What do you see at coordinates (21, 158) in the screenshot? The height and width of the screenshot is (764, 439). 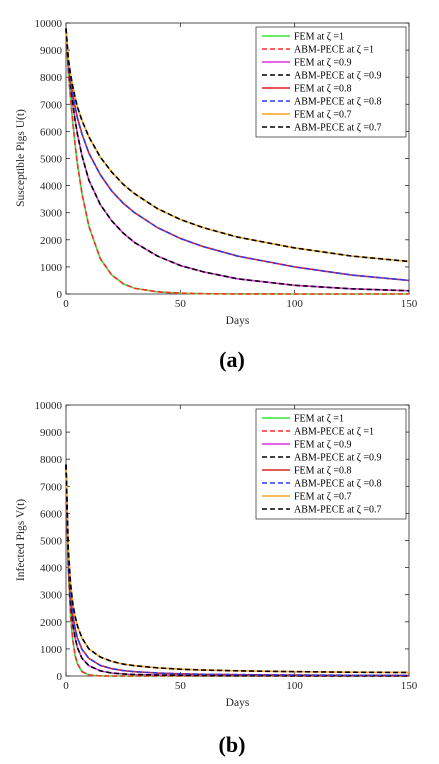 I see `y-axis-label: Susceptible Pigs U(t)` at bounding box center [21, 158].